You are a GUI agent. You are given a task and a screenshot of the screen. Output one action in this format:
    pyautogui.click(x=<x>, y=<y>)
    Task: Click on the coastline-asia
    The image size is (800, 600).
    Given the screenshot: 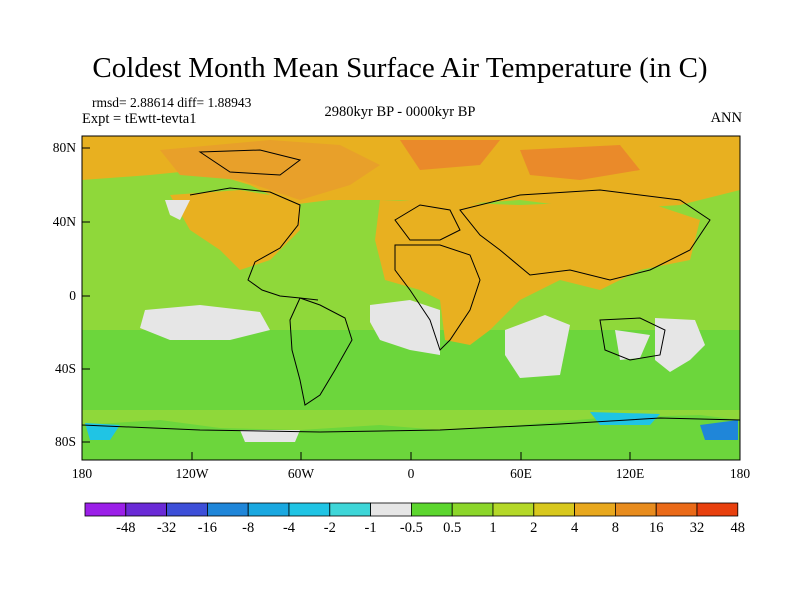 What is the action you would take?
    pyautogui.click(x=585, y=235)
    